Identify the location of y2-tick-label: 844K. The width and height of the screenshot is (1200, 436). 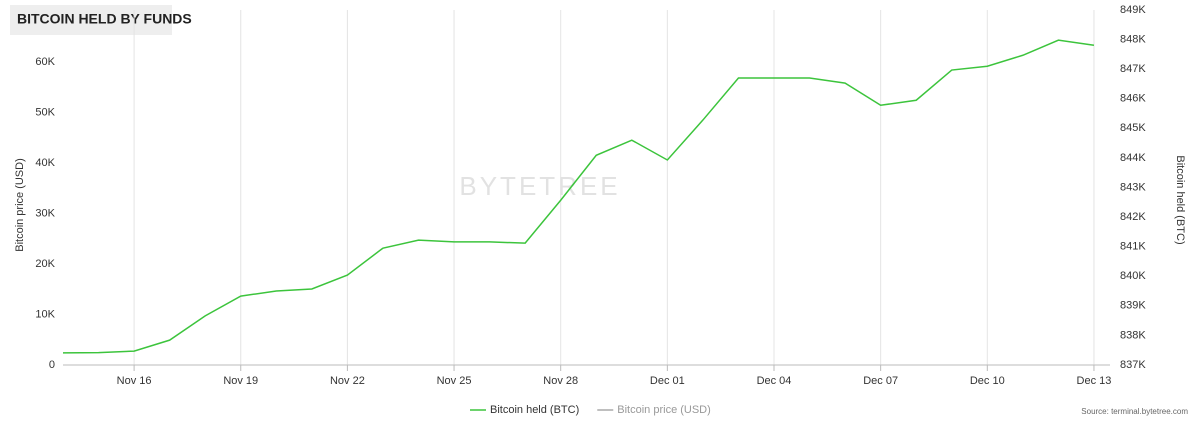
(1133, 158).